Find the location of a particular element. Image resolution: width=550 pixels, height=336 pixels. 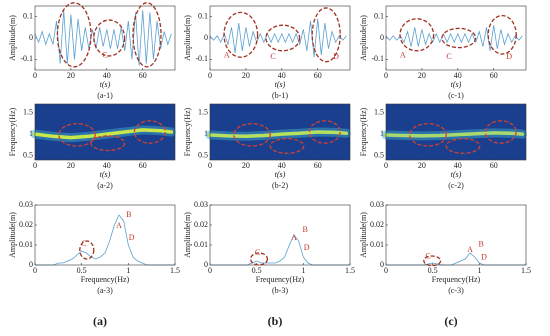

subplot: 0.511.50 20 40 60t(s)(a-2)Frequency(Hz) is located at coordinates (92, 146).